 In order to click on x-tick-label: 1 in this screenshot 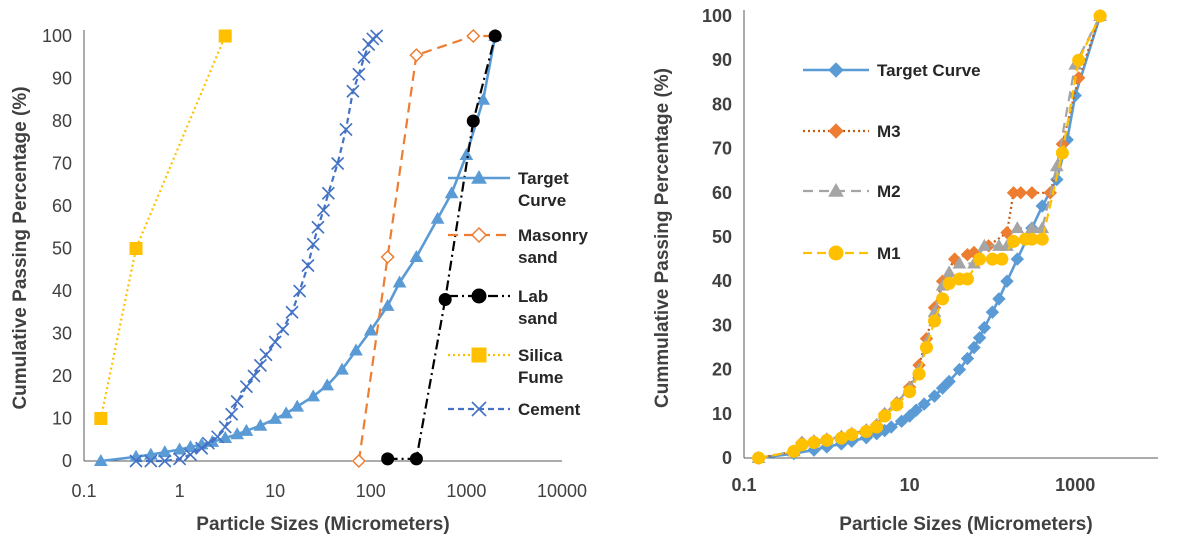, I will do `click(180, 491)`.